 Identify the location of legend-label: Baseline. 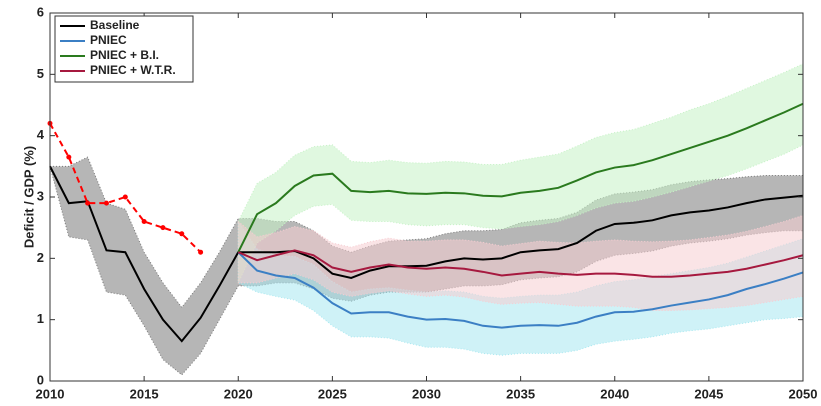
(115, 25).